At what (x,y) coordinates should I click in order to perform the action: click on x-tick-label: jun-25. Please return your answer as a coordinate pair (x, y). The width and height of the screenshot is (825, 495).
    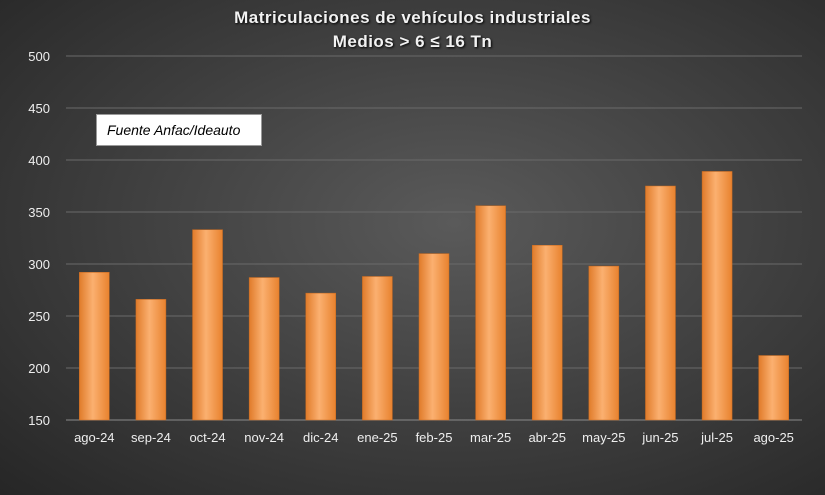
    Looking at the image, I should click on (659, 437).